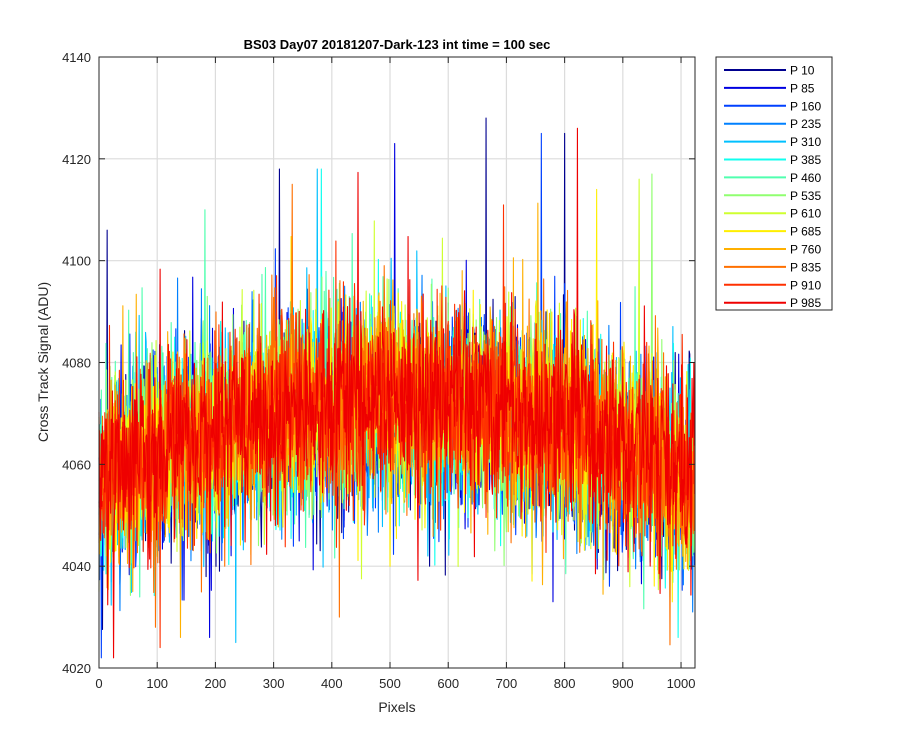 The image size is (900, 750). What do you see at coordinates (623, 683) in the screenshot?
I see `x-tick-label: 900` at bounding box center [623, 683].